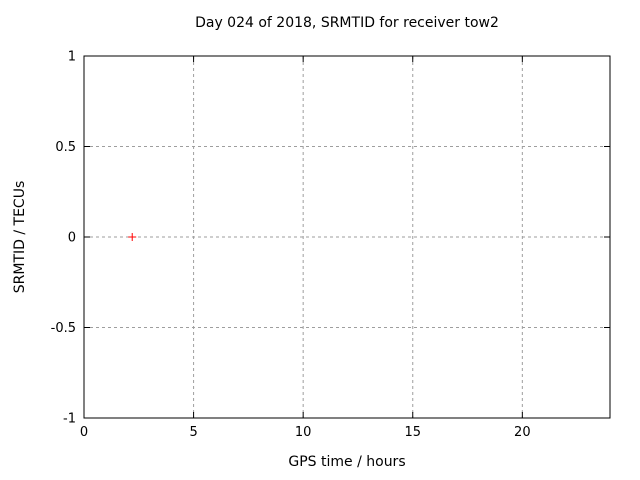 The height and width of the screenshot is (480, 640). I want to click on x-tick-label: 5, so click(193, 432).